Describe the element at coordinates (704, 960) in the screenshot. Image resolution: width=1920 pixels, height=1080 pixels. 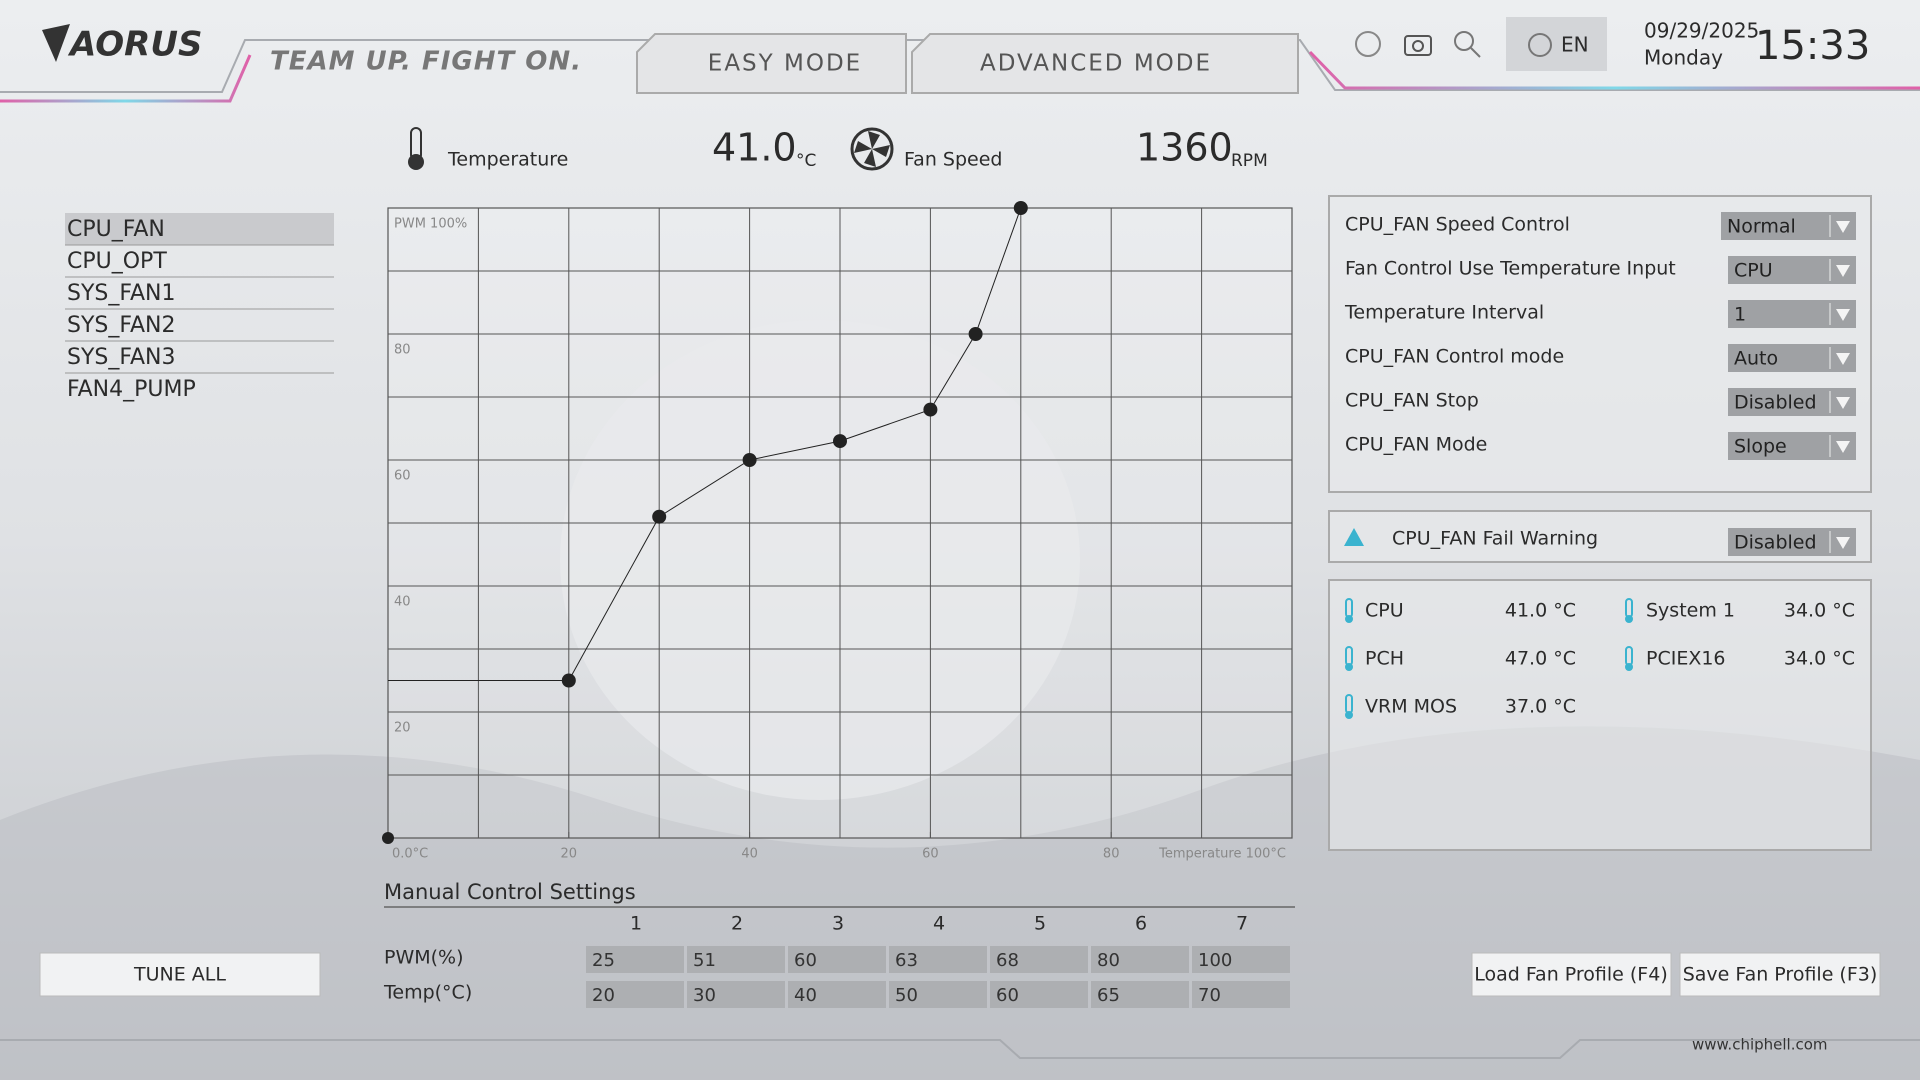
I see `cell-value: 51` at that location.